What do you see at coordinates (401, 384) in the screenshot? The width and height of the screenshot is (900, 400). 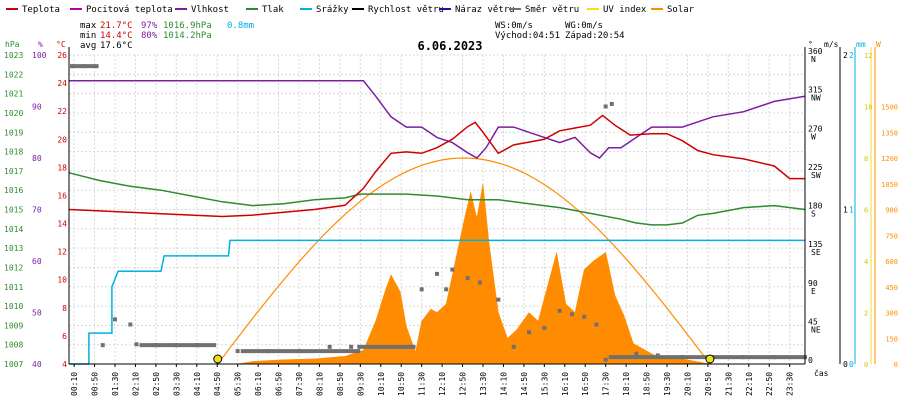 I see `tick-x-16: 10:50` at bounding box center [401, 384].